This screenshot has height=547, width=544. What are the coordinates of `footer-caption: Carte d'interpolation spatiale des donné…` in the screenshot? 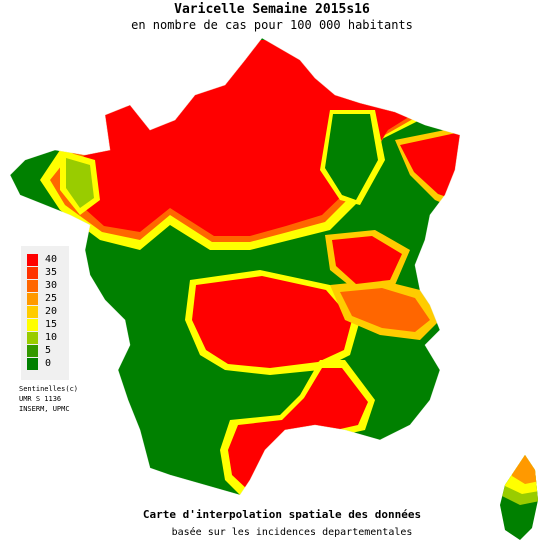 It's located at (282, 514).